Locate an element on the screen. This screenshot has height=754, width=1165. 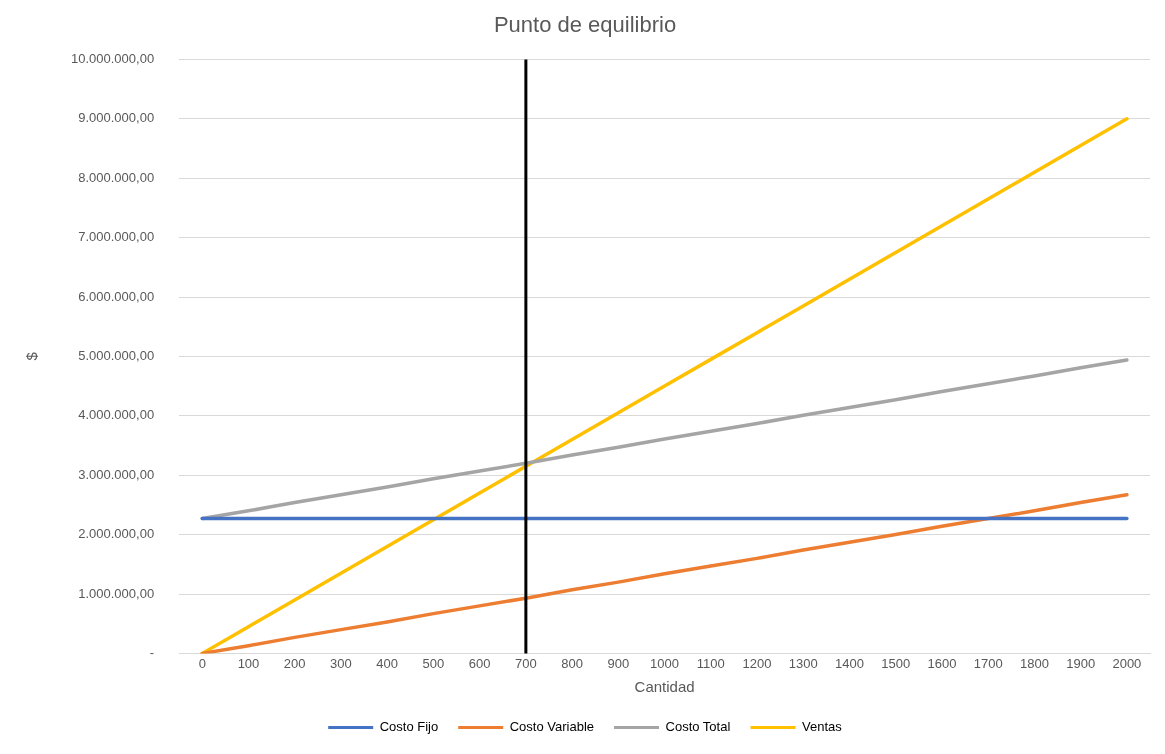
x-tick-label: 1600 is located at coordinates (942, 663).